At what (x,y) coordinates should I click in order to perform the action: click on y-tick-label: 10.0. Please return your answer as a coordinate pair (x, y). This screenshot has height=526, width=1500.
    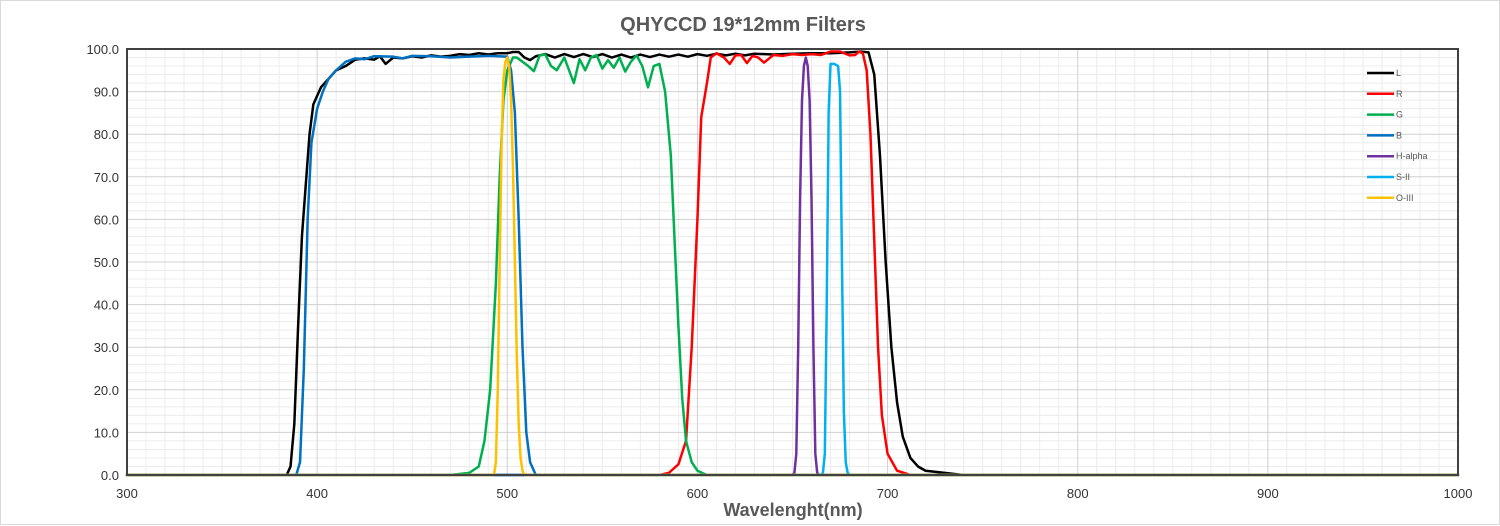
    Looking at the image, I should click on (106, 432).